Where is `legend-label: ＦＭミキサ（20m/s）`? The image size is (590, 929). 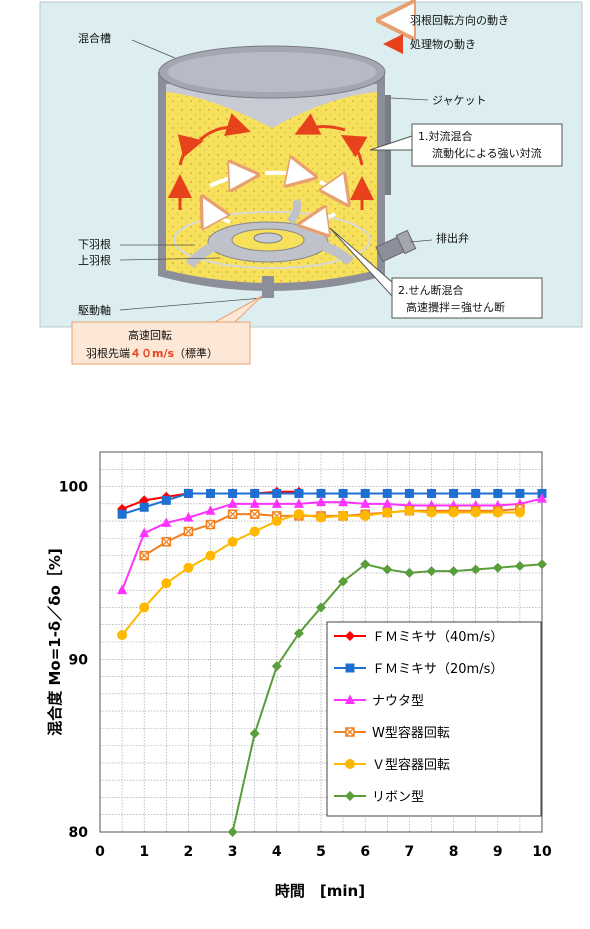
legend-label: ＦＭミキサ（20m/s） is located at coordinates (437, 669).